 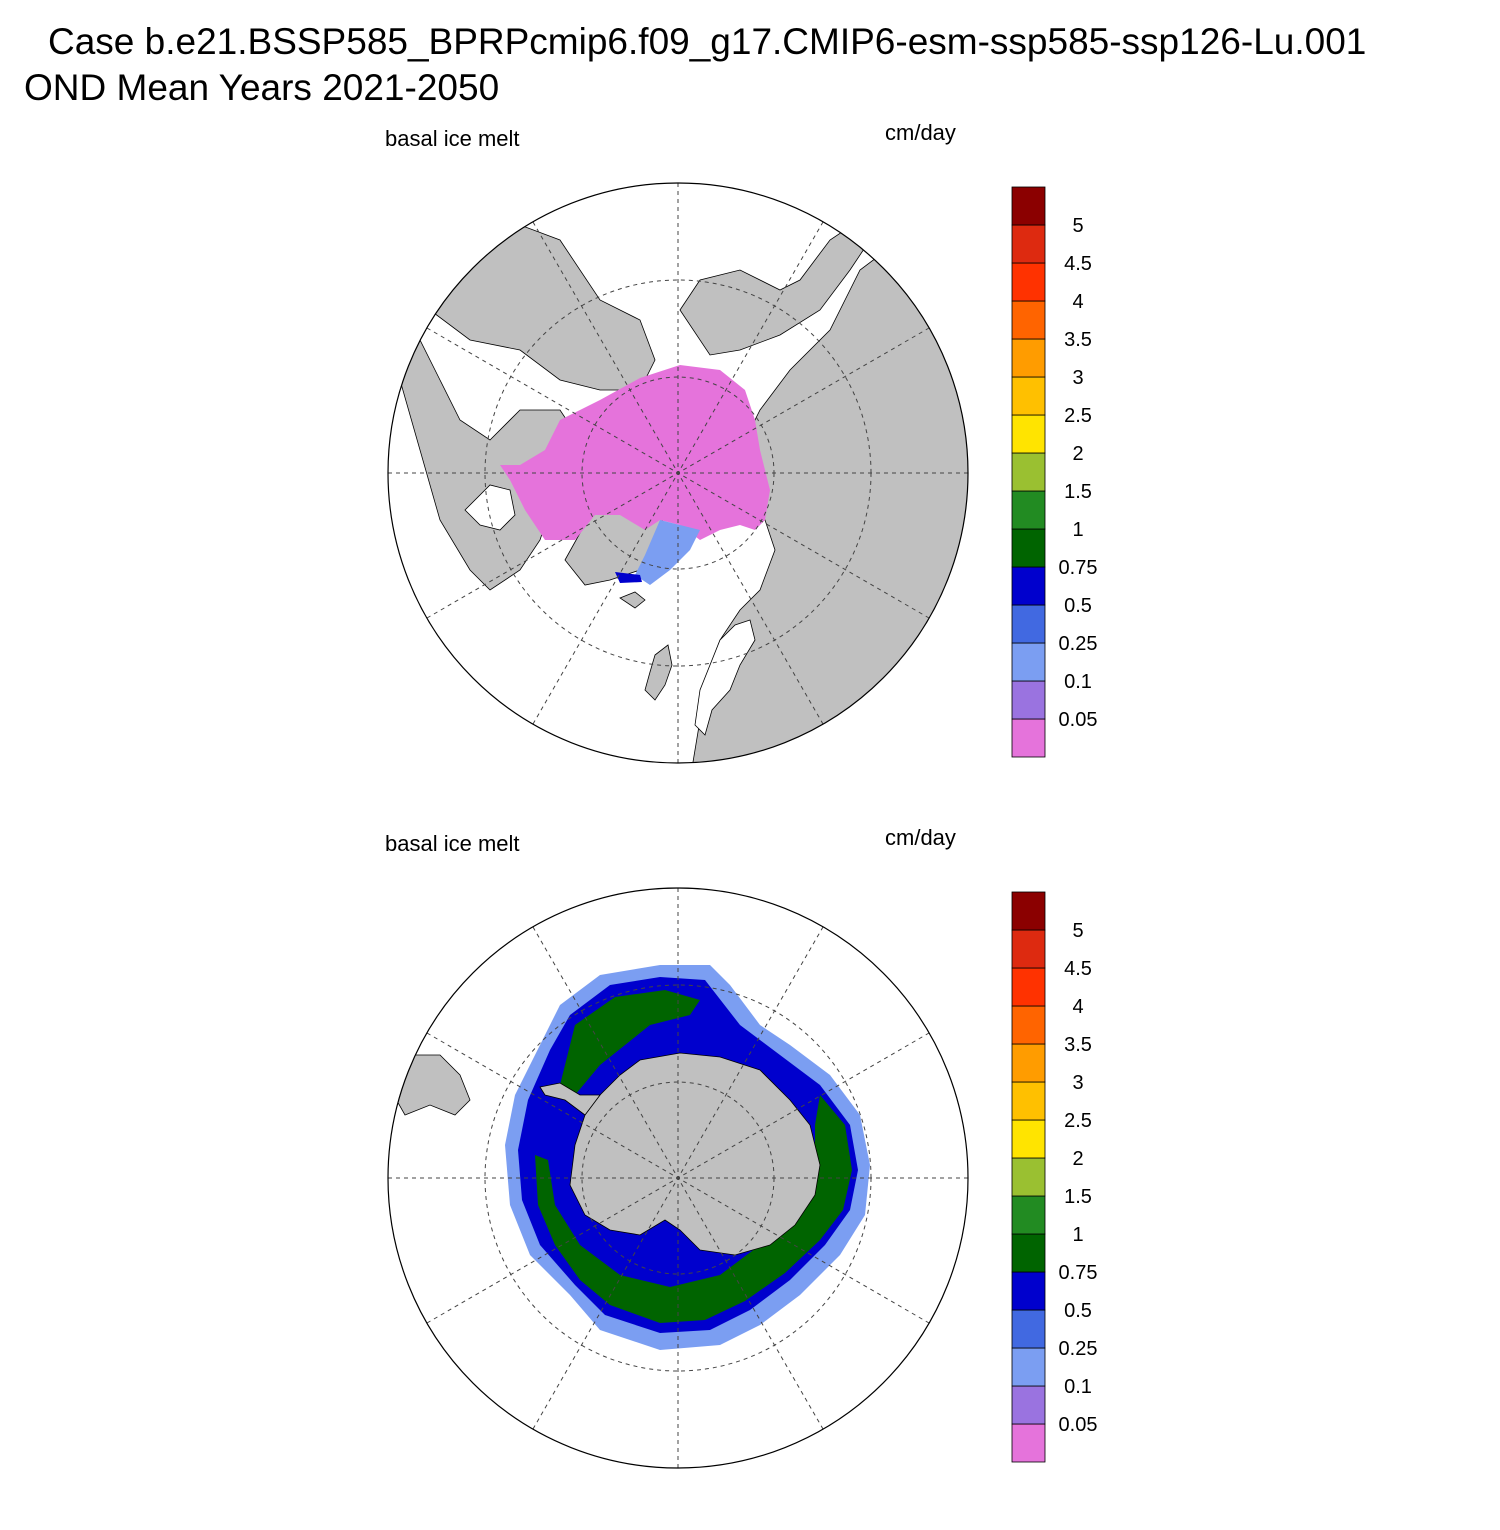 What do you see at coordinates (667, 552) in the screenshot?
I see `ice-melt-barents` at bounding box center [667, 552].